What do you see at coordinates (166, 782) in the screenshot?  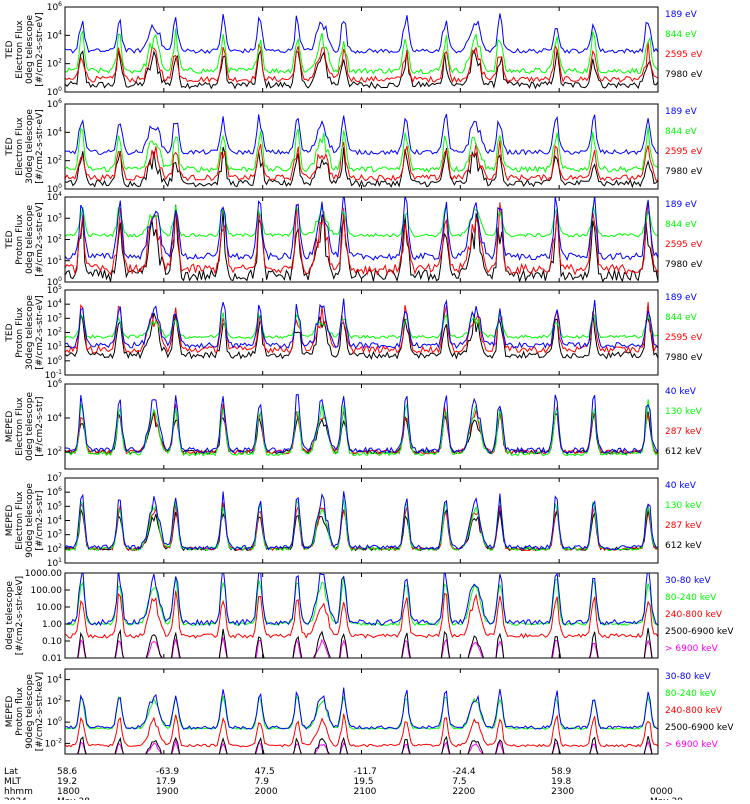 I see `x-tick-label: 17.9` at bounding box center [166, 782].